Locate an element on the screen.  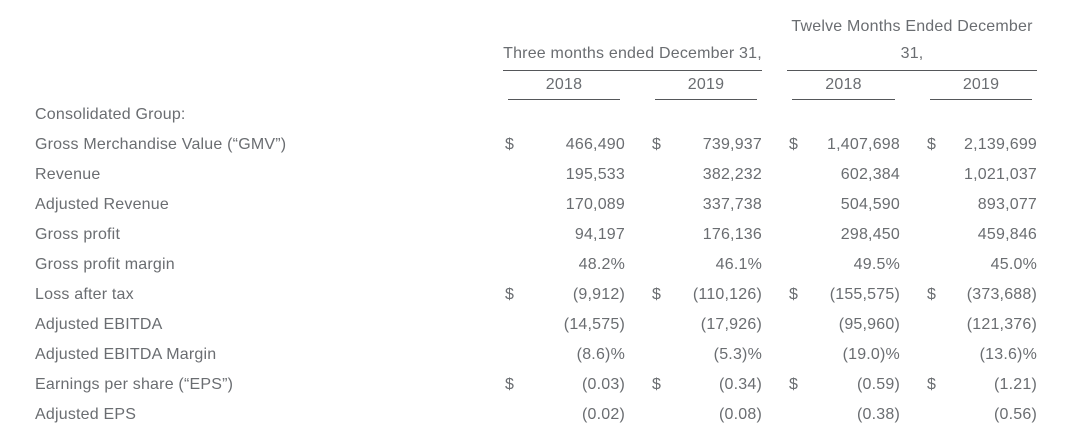
row-label: Adjusted EPS is located at coordinates (86, 414).